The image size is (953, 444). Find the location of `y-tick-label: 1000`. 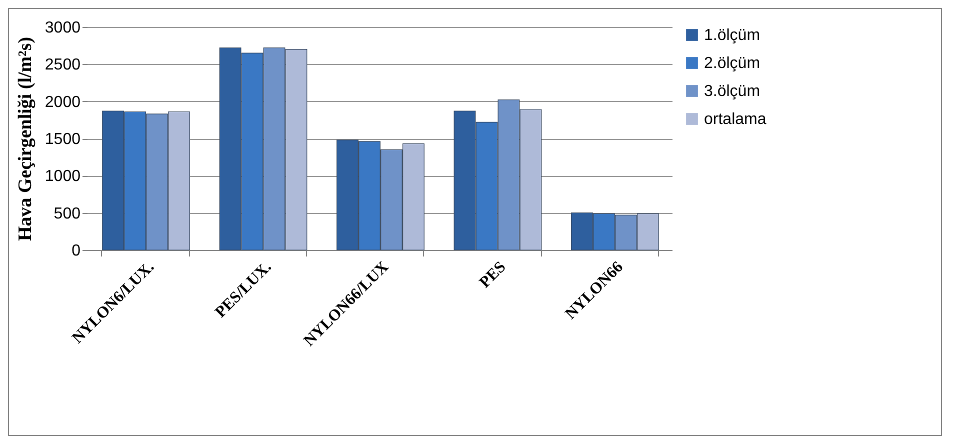

y-tick-label: 1000 is located at coordinates (62, 177).